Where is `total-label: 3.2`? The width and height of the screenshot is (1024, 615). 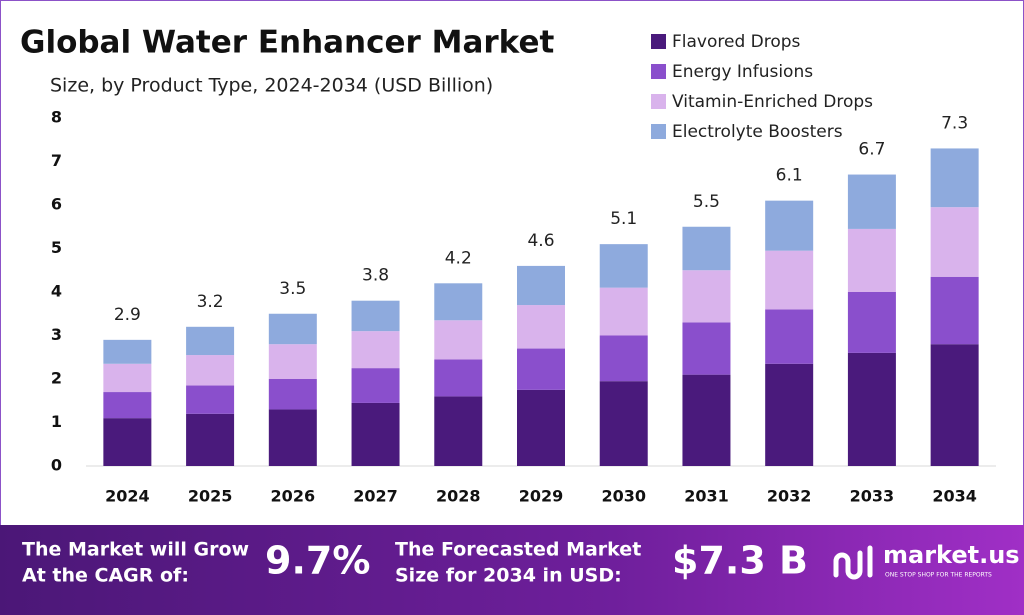 total-label: 3.2 is located at coordinates (210, 302).